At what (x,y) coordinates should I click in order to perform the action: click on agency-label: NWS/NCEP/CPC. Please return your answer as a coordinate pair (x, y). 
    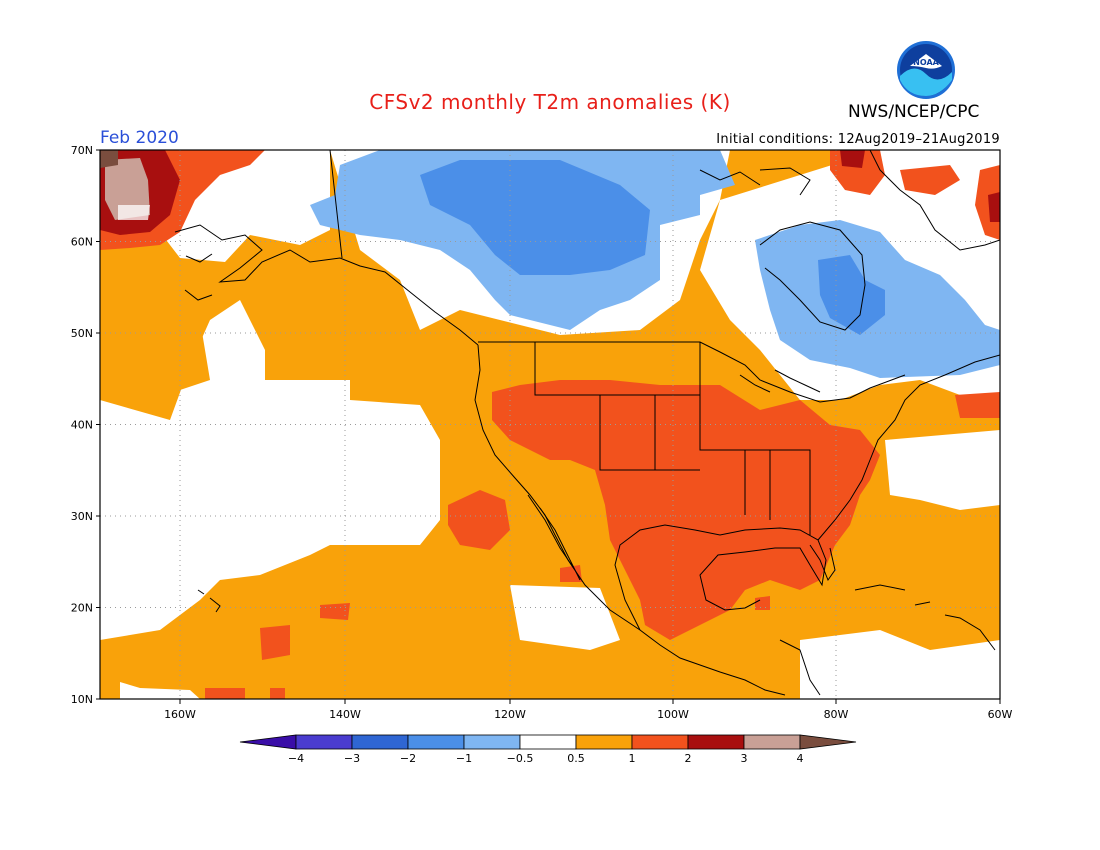
    Looking at the image, I should click on (914, 112).